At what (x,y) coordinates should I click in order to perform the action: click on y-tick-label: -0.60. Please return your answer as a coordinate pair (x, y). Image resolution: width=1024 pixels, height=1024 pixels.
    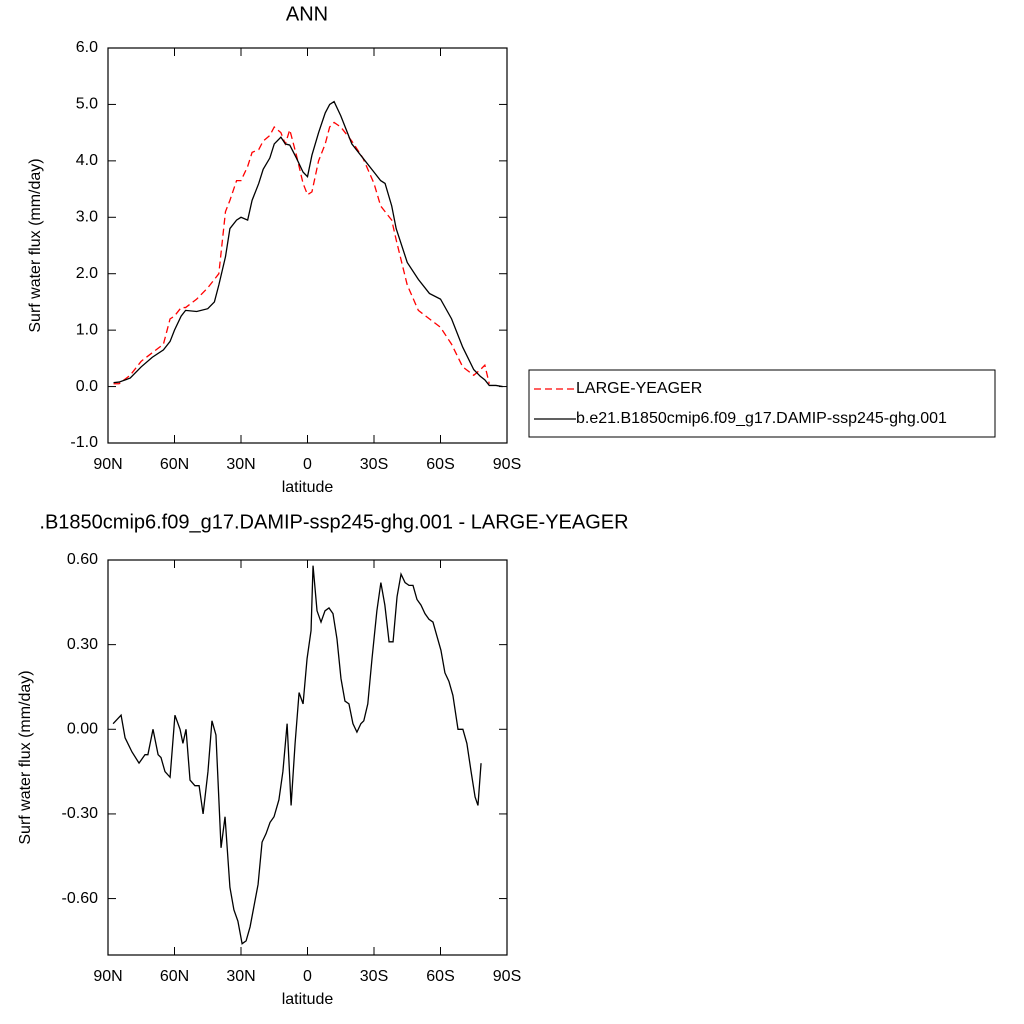
    Looking at the image, I should click on (80, 898).